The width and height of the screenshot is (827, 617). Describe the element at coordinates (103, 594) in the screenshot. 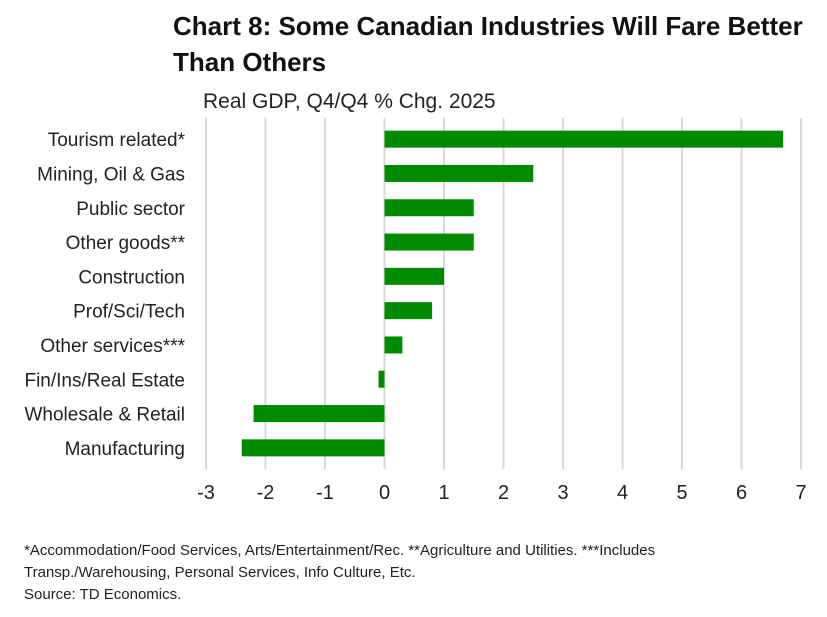

I see `source-note: Source: TD Economics.` at that location.